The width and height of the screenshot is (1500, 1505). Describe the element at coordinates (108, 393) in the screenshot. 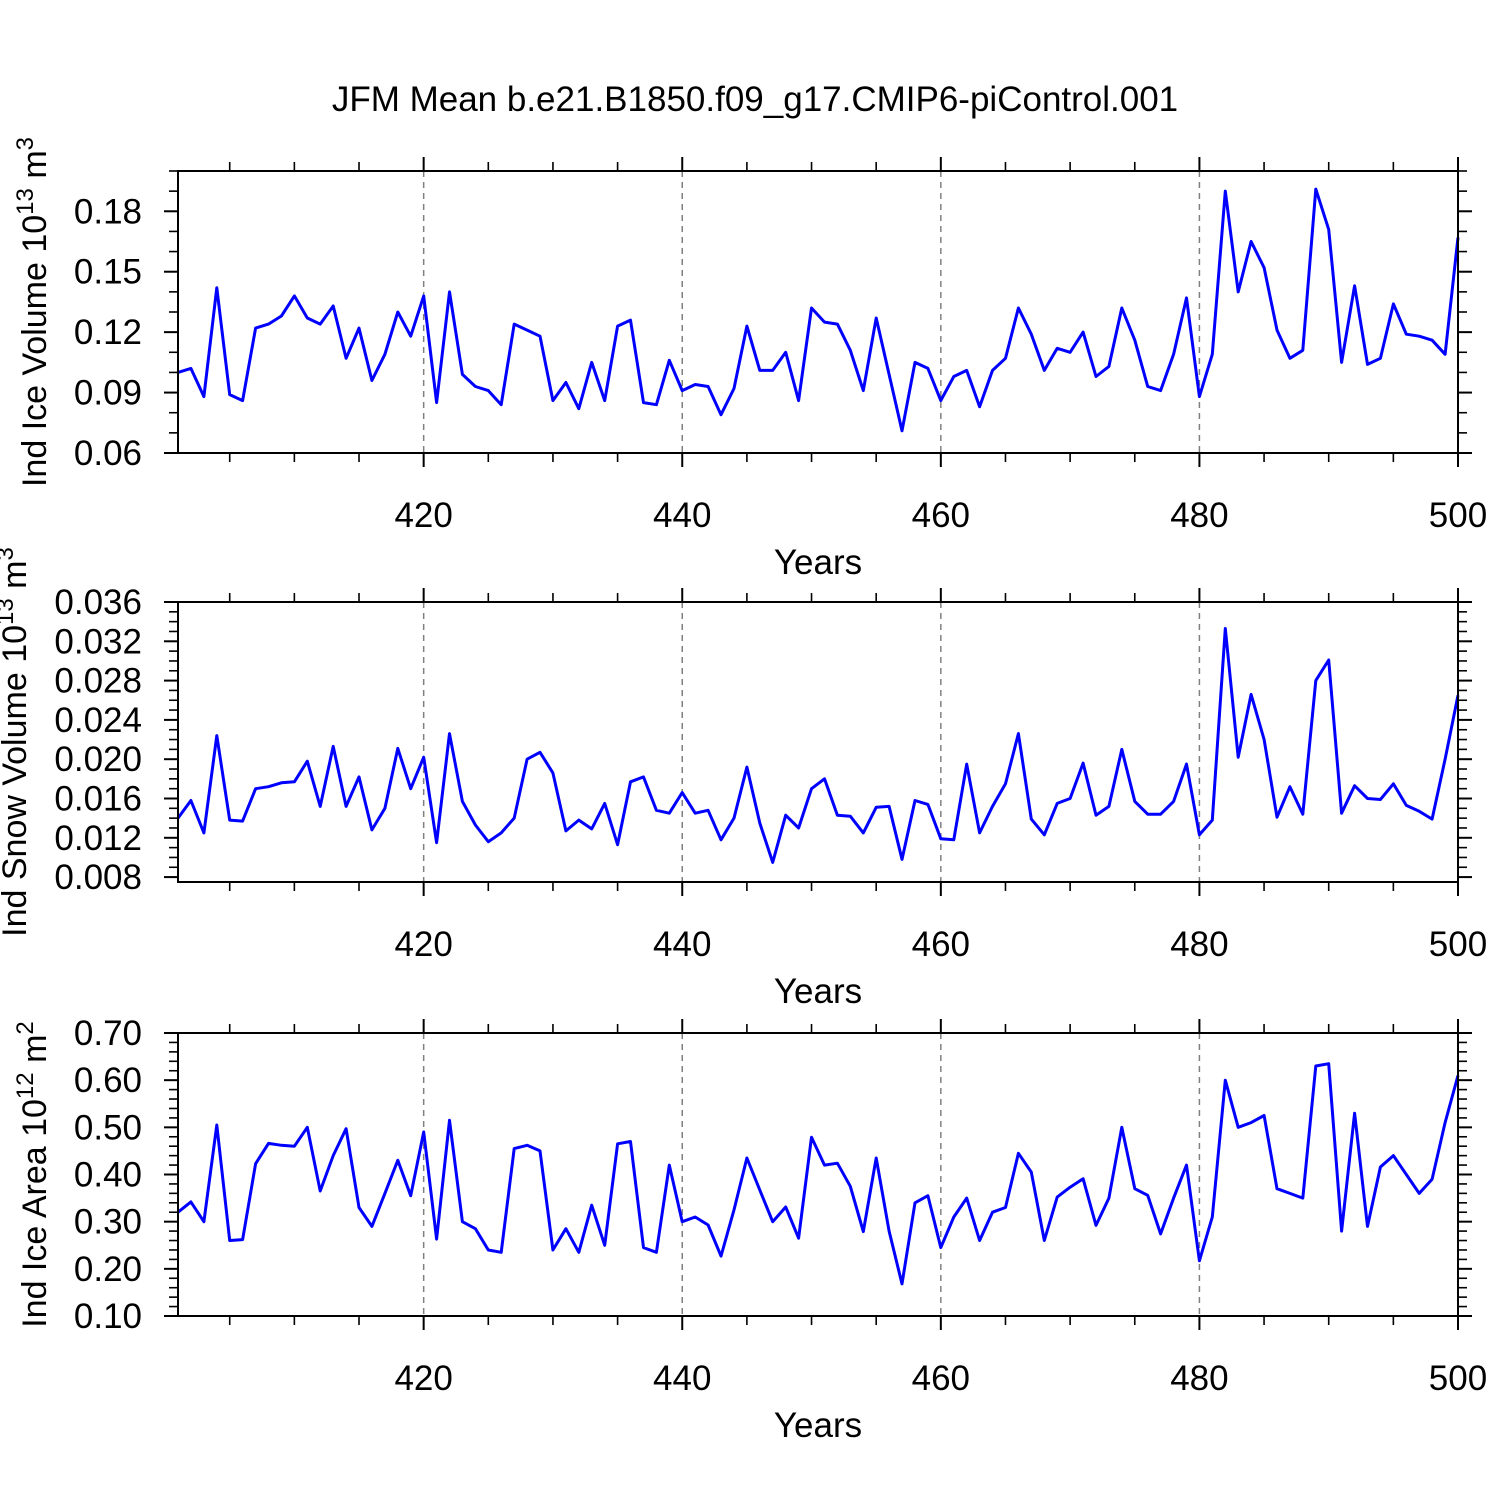

I see `y-tick-label: 0.09` at that location.